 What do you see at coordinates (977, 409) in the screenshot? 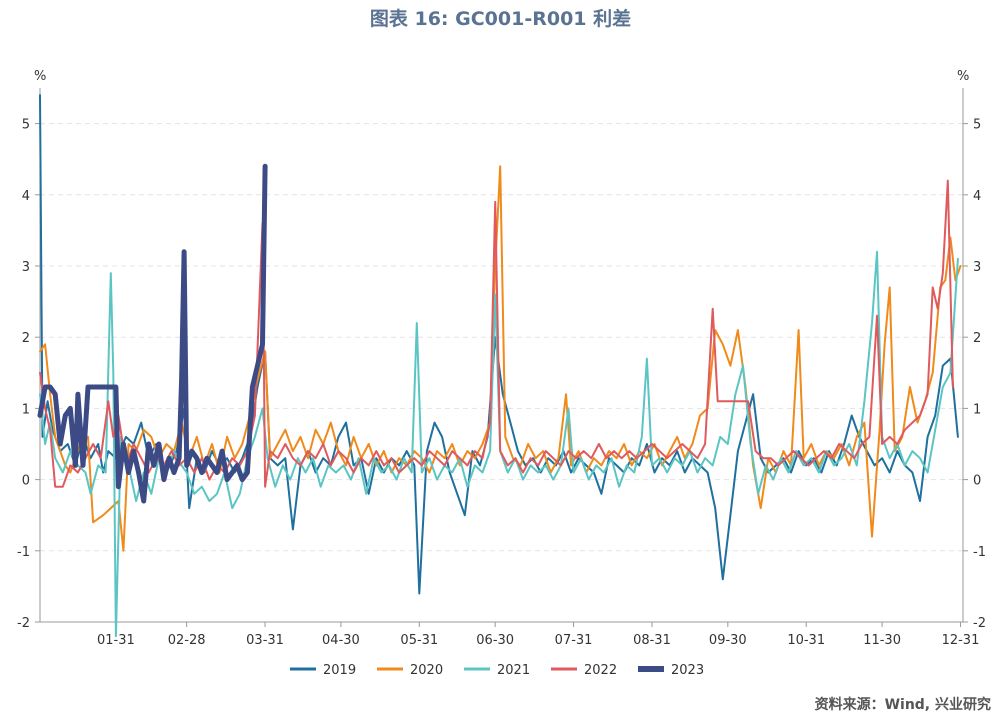
I see `y-tick-label-right: 1` at bounding box center [977, 409].